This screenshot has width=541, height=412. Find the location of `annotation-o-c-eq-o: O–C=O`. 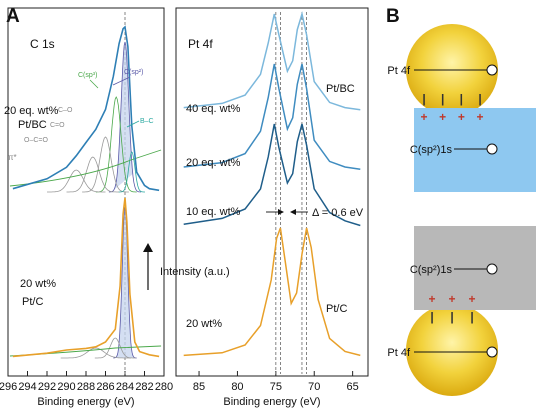

annotation-o-c-eq-o: O–C=O is located at coordinates (36, 140).